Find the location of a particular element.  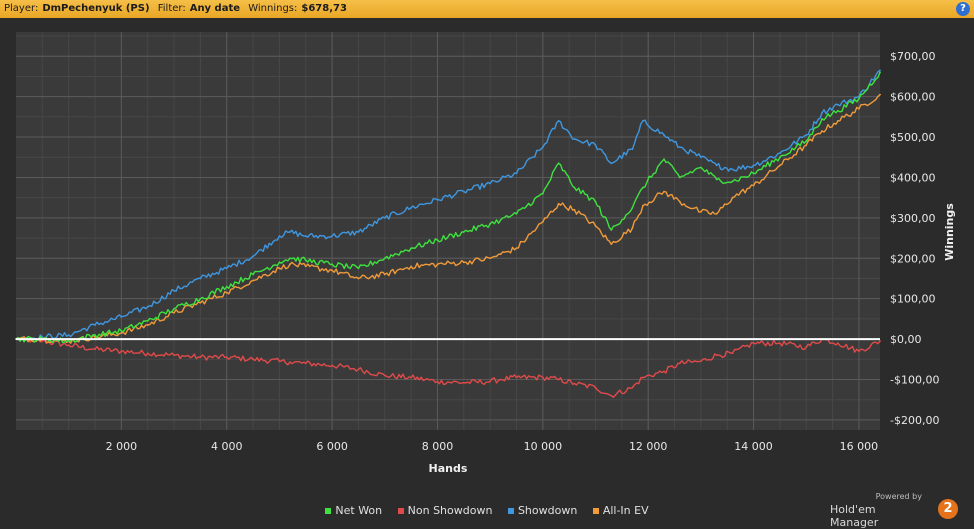

x-tick-label: 4 000 is located at coordinates (227, 446).